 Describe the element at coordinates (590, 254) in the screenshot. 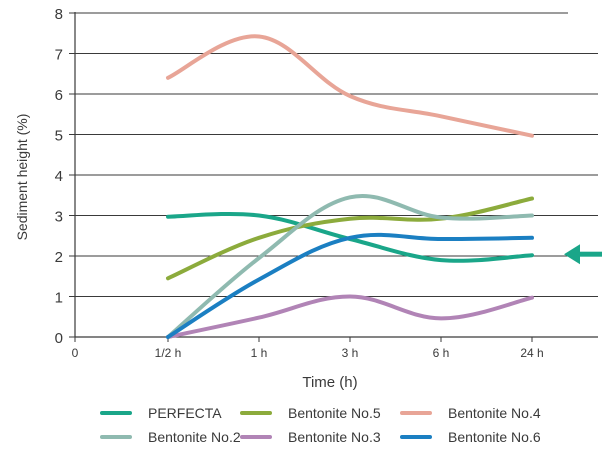

I see `arrow-shaft` at that location.